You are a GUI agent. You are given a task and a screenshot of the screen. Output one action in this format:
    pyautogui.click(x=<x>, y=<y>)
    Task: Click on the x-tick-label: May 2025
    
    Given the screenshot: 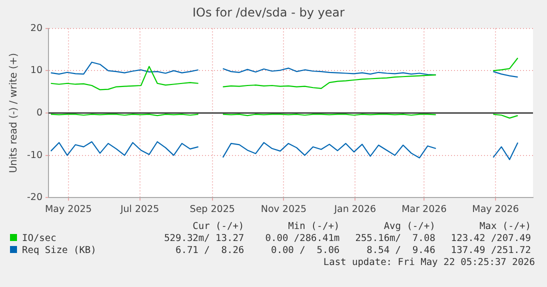 What is the action you would take?
    pyautogui.click(x=68, y=209)
    